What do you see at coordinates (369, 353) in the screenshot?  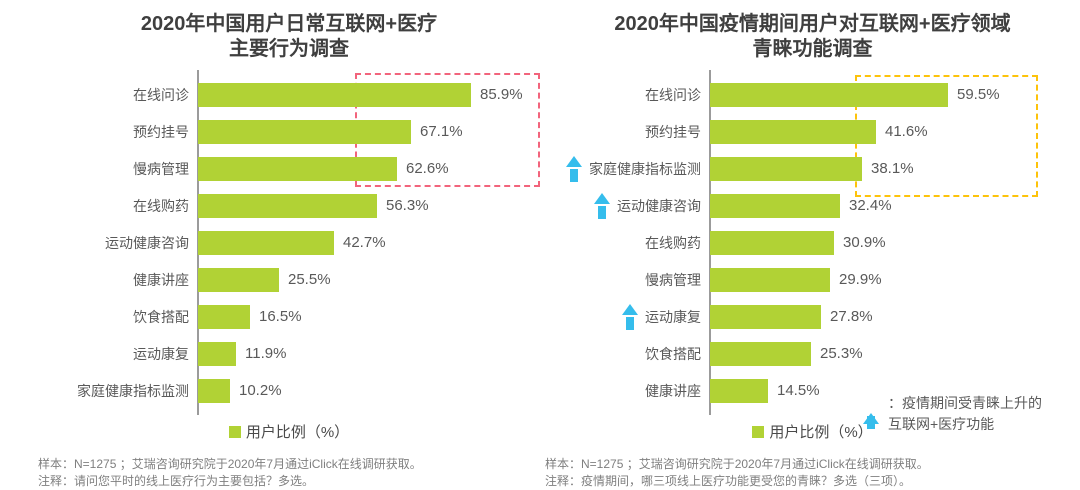 I see `bar-cell: 11.9%` at bounding box center [369, 353].